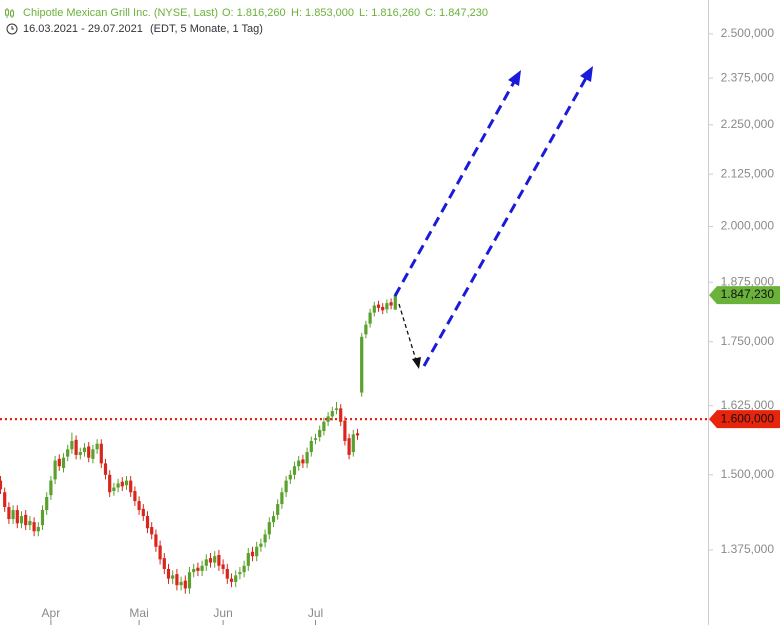 The width and height of the screenshot is (780, 625). What do you see at coordinates (748, 474) in the screenshot?
I see `y-tick-label: 1.500,000` at bounding box center [748, 474].